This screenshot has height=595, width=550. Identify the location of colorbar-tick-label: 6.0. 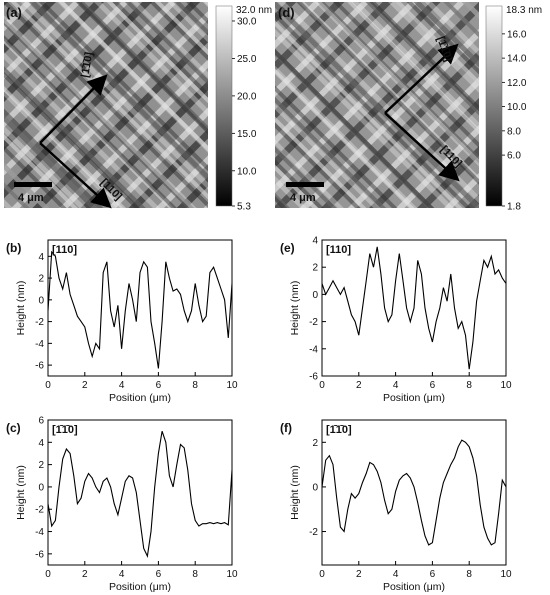
(514, 156).